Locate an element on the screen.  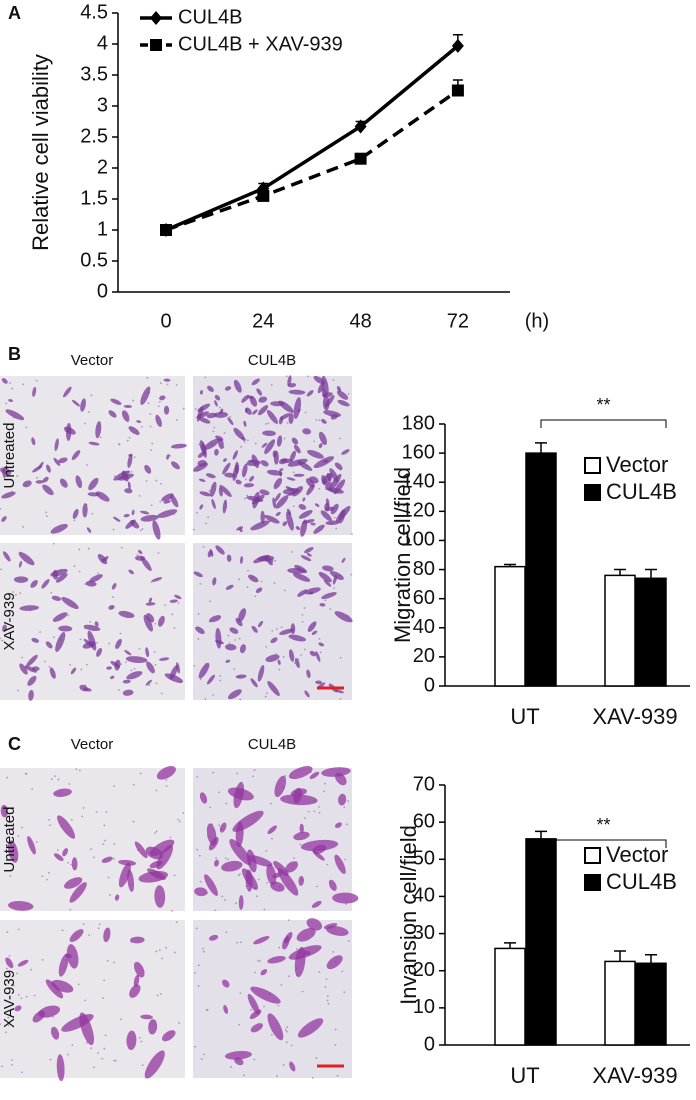
y-tick-label: 20 is located at coordinates (424, 970).